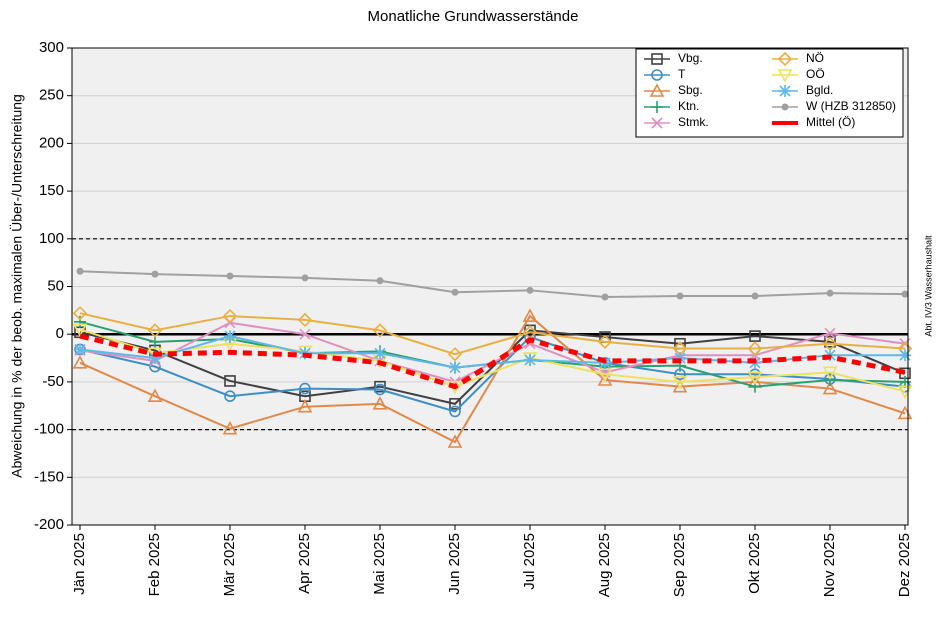 Image resolution: width=946 pixels, height=625 pixels. Describe the element at coordinates (928, 286) in the screenshot. I see `annotation: Abt. IV/3 Wasserhaushalt` at that location.